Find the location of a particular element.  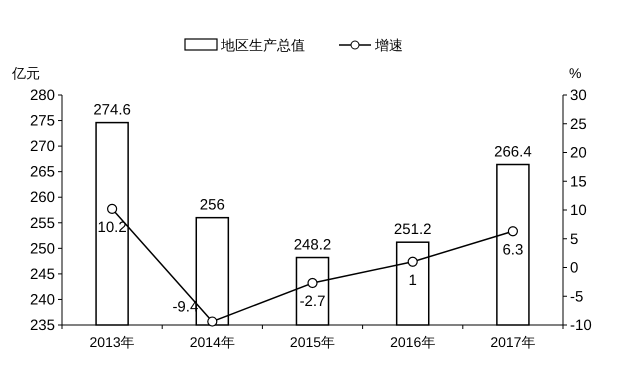

y2-tick-label: -10 is located at coordinates (581, 325).